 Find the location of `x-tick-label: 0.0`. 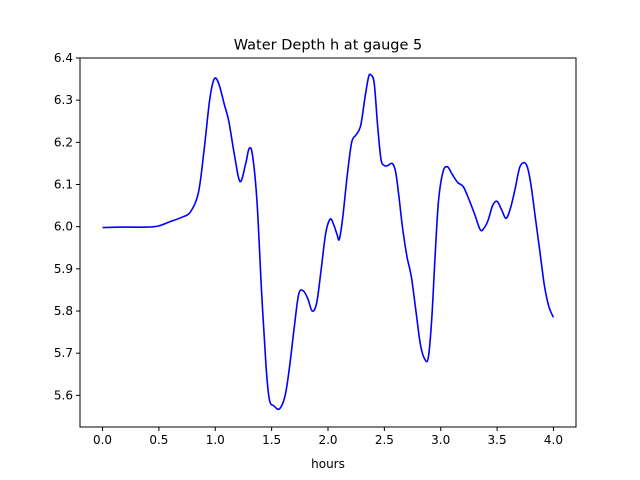

x-tick-label: 0.0 is located at coordinates (102, 440).